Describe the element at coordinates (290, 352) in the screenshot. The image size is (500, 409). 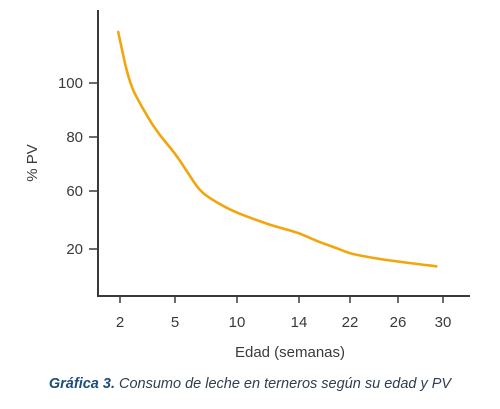
I see `x-axis-label: Edad (semanas)` at that location.